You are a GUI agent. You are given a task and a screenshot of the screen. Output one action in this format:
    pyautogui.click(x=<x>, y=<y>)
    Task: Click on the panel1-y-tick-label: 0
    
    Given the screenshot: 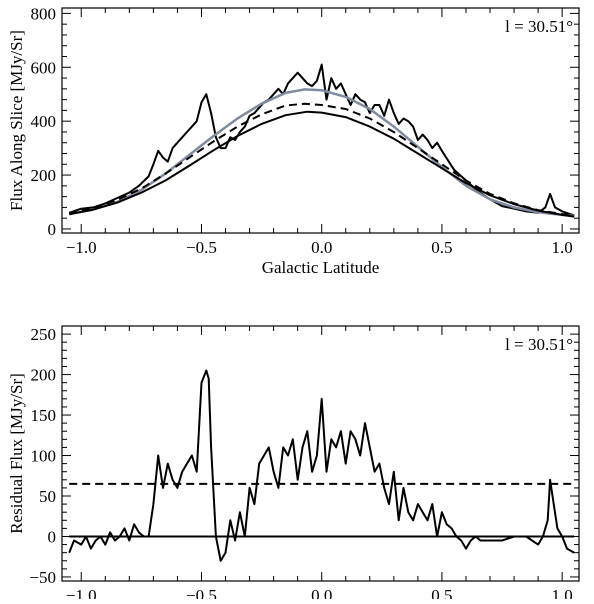 What is the action you would take?
    pyautogui.click(x=52, y=229)
    